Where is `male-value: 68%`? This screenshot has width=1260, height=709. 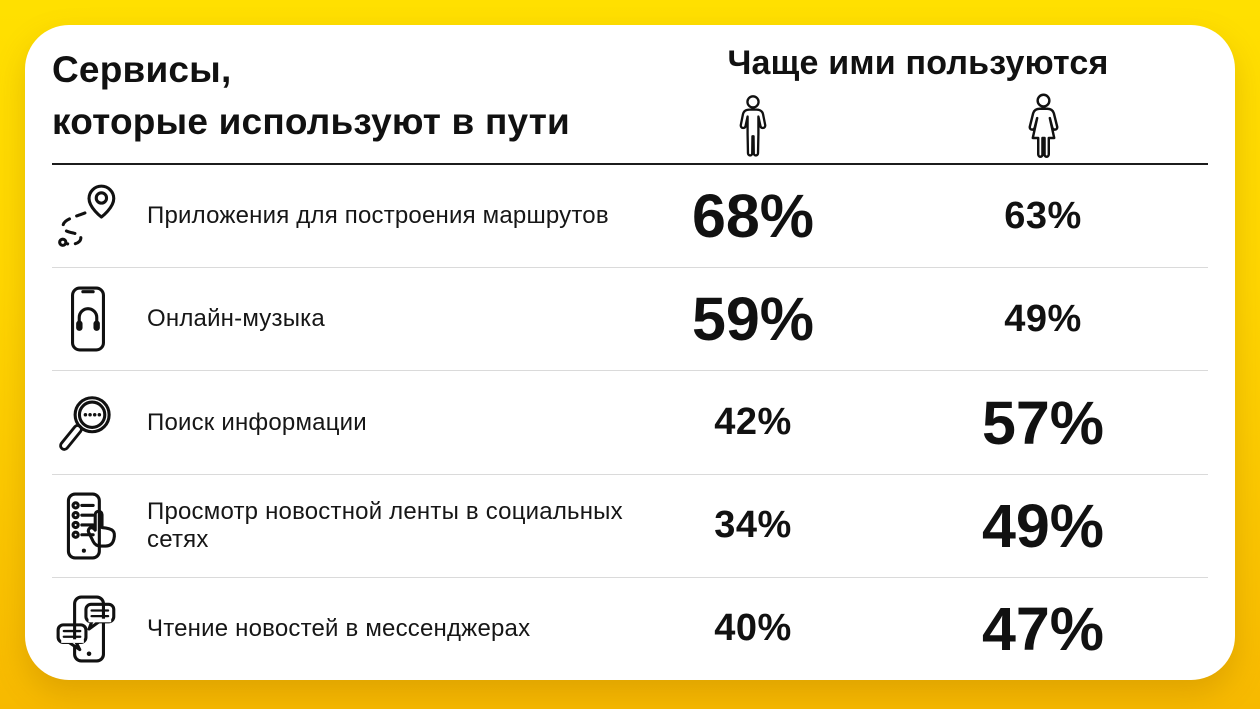 male-value: 68% is located at coordinates (753, 216).